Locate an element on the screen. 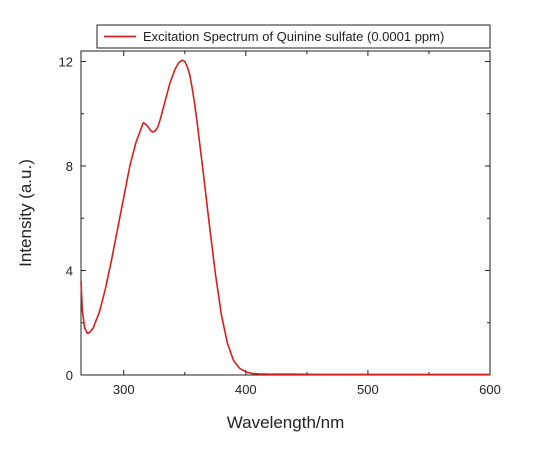  x-axis-title: Wavelength/nm is located at coordinates (285, 422).